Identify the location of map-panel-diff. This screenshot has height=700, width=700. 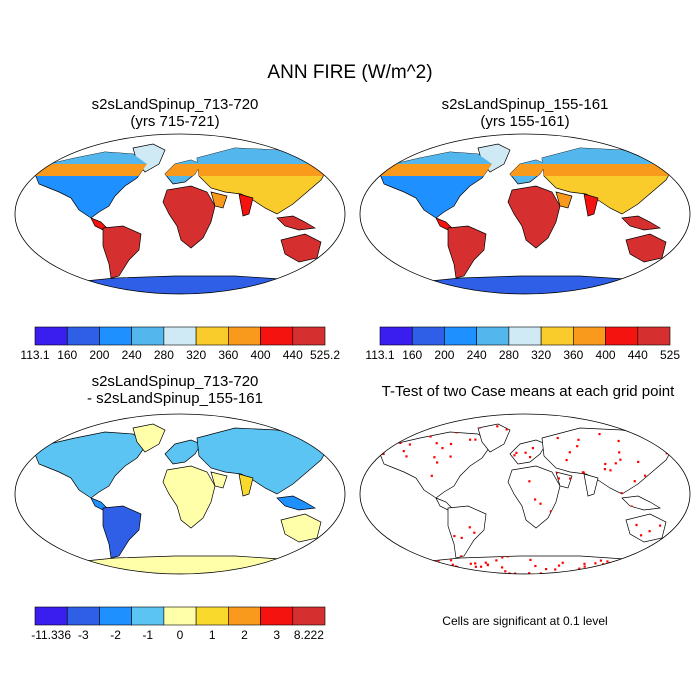
(180, 494).